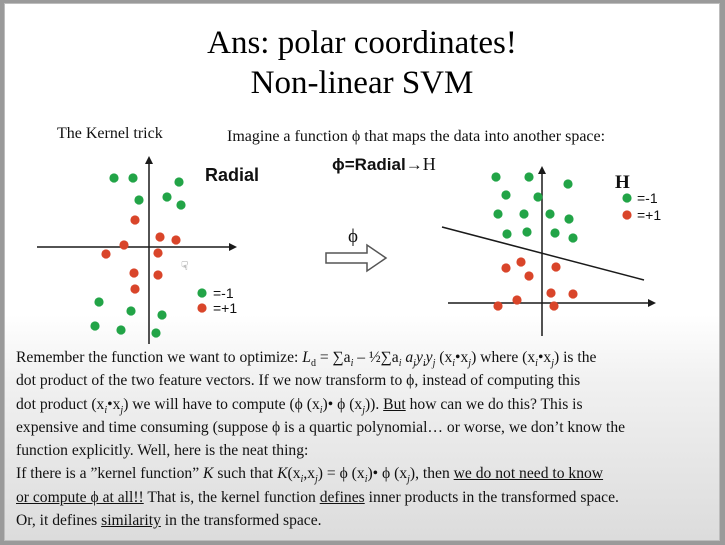 The width and height of the screenshot is (725, 545). What do you see at coordinates (110, 474) in the screenshot?
I see `text: If there is a ”kernel function”` at bounding box center [110, 474].